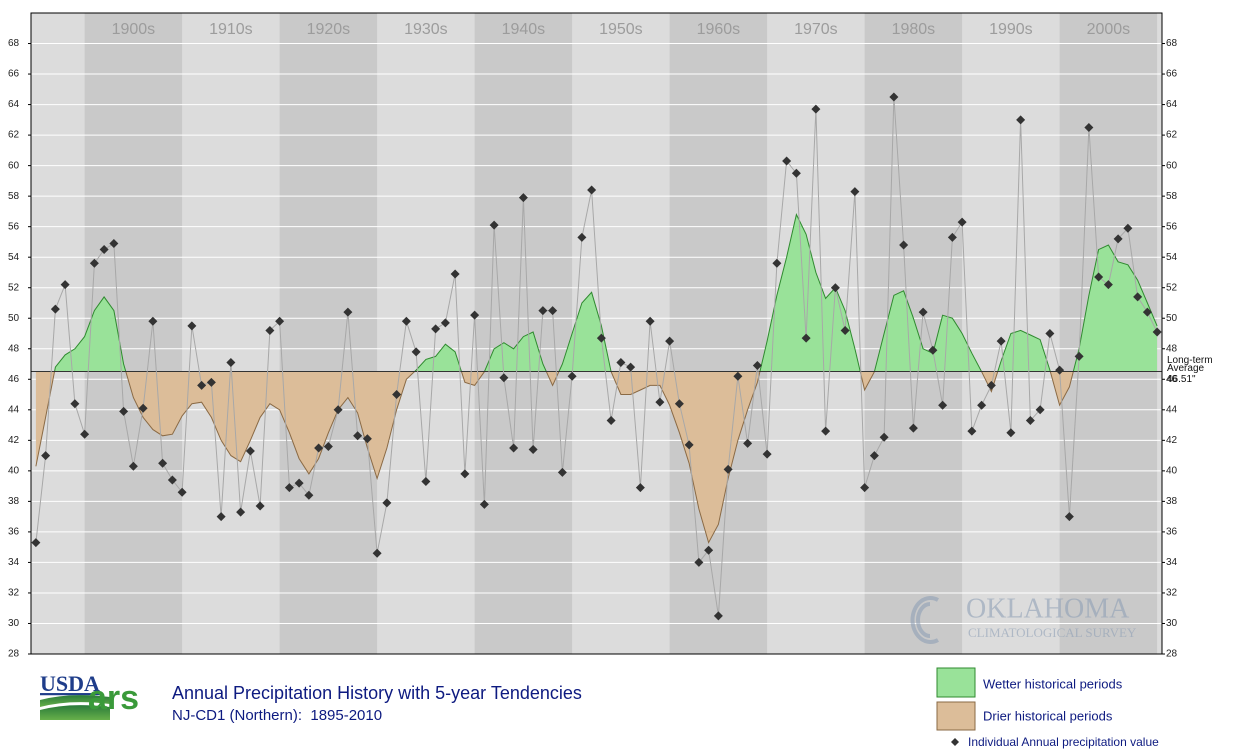 Image resolution: width=1239 pixels, height=754 pixels. What do you see at coordinates (1172, 654) in the screenshot?
I see `y2-tick-label: 28` at bounding box center [1172, 654].